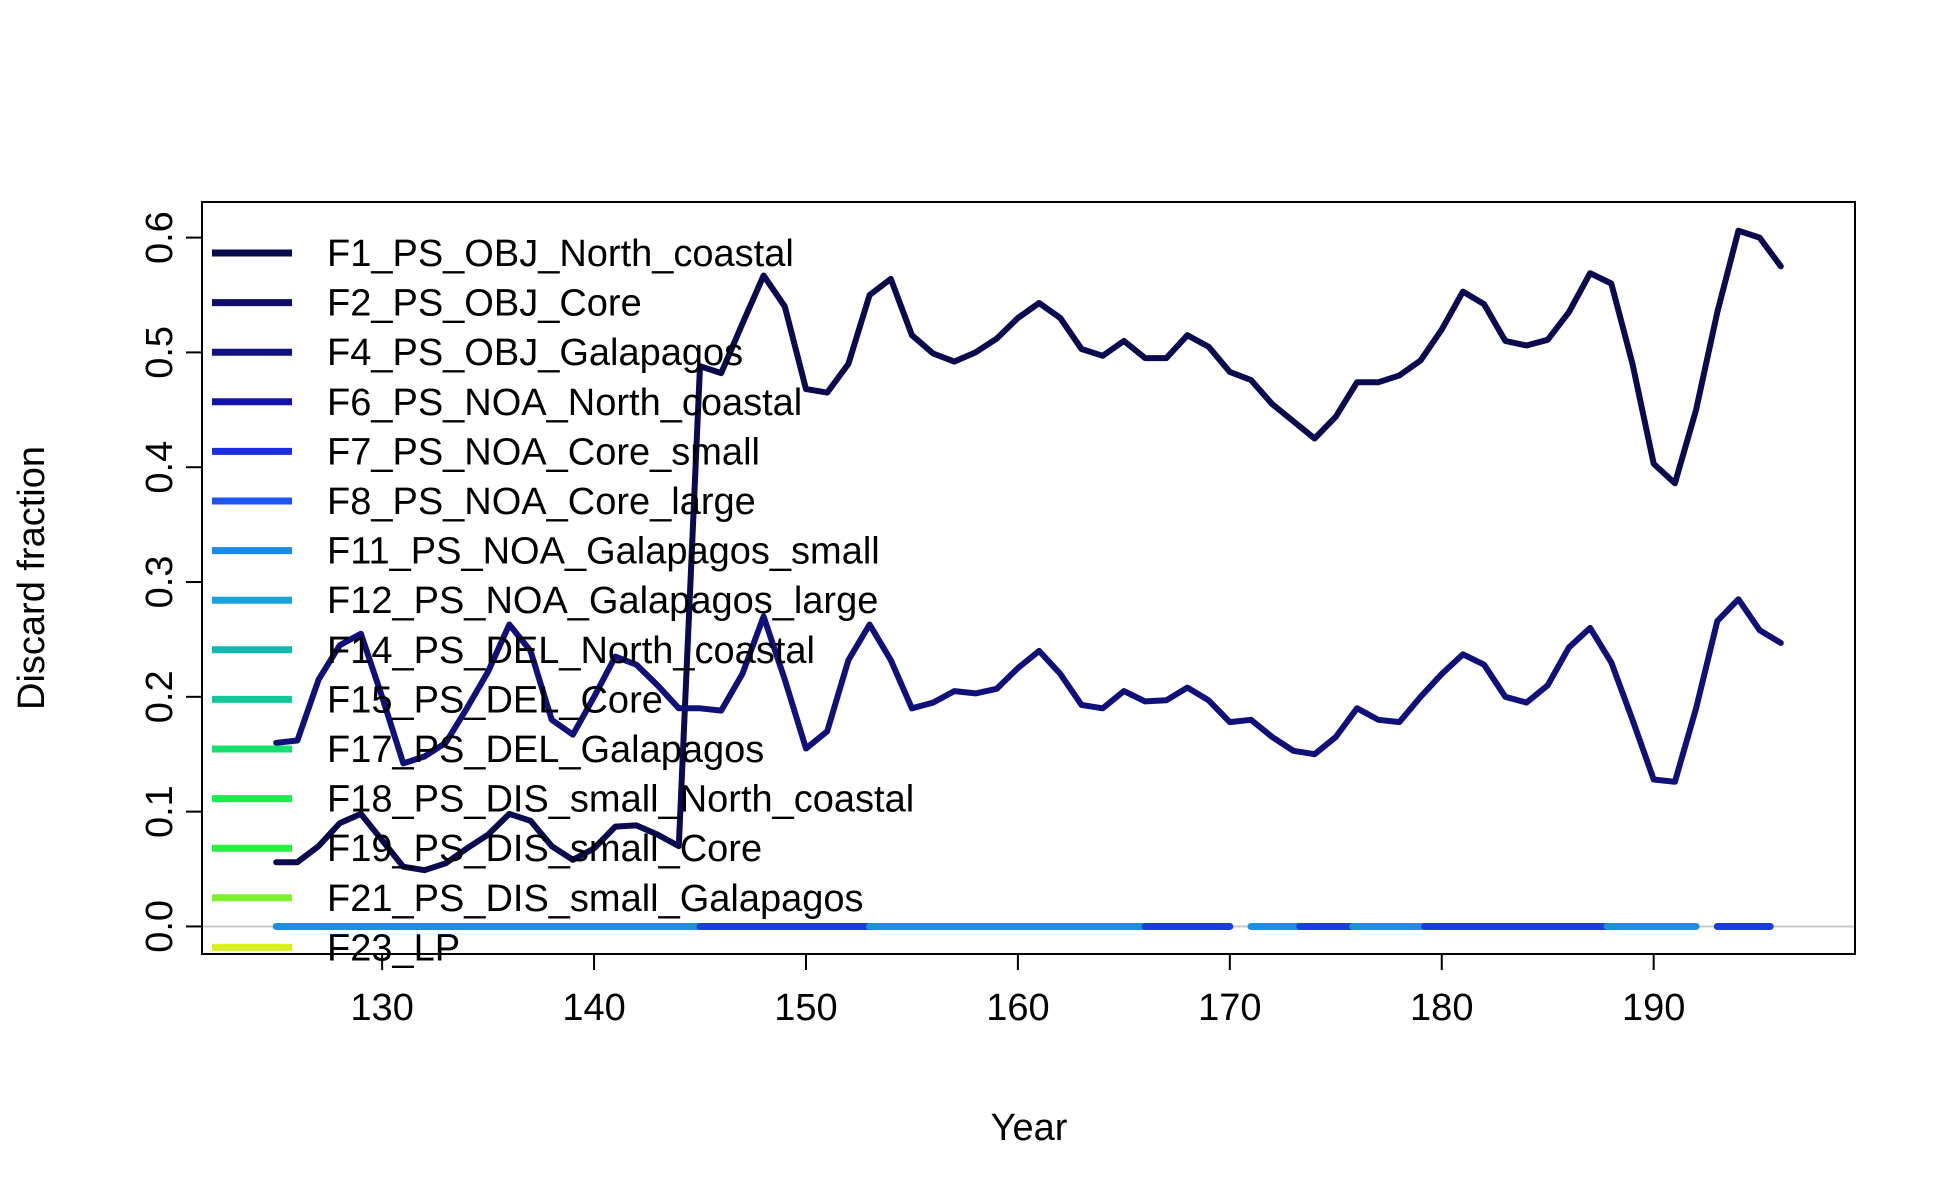  I want to click on x-tick-label: 130, so click(381, 1008).